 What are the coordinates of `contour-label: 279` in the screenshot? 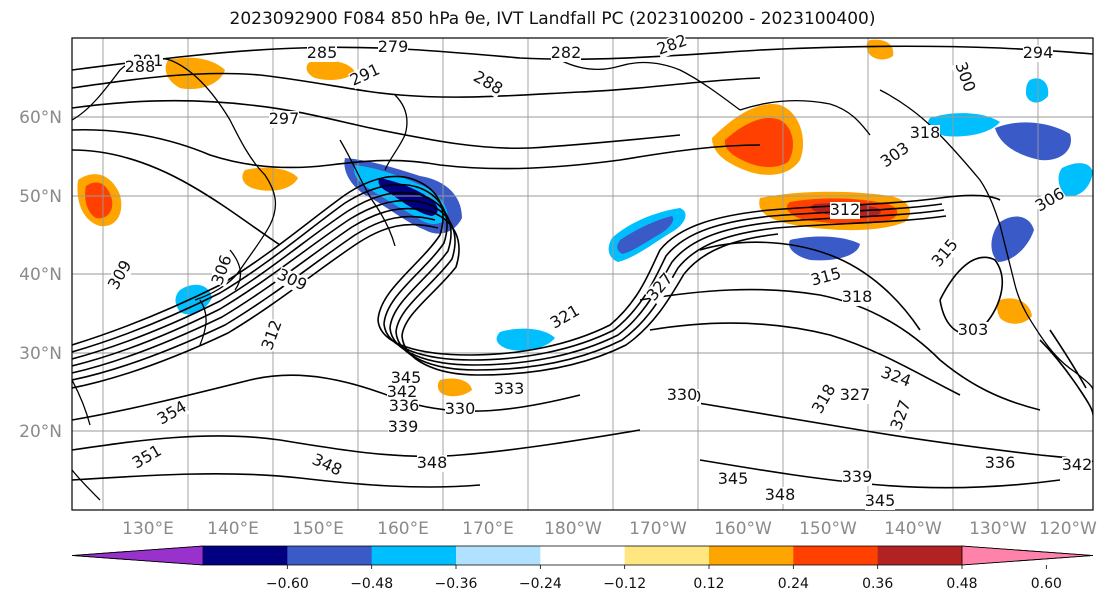 It's located at (393, 46).